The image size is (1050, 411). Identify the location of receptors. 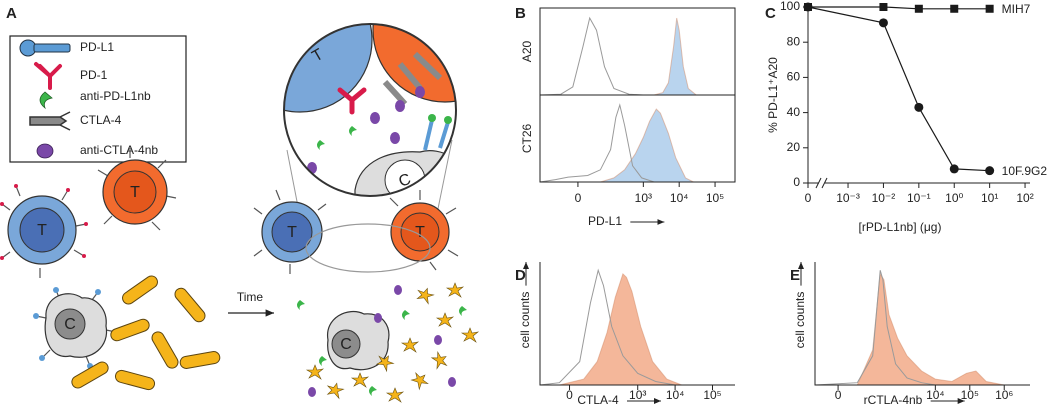
(356, 231).